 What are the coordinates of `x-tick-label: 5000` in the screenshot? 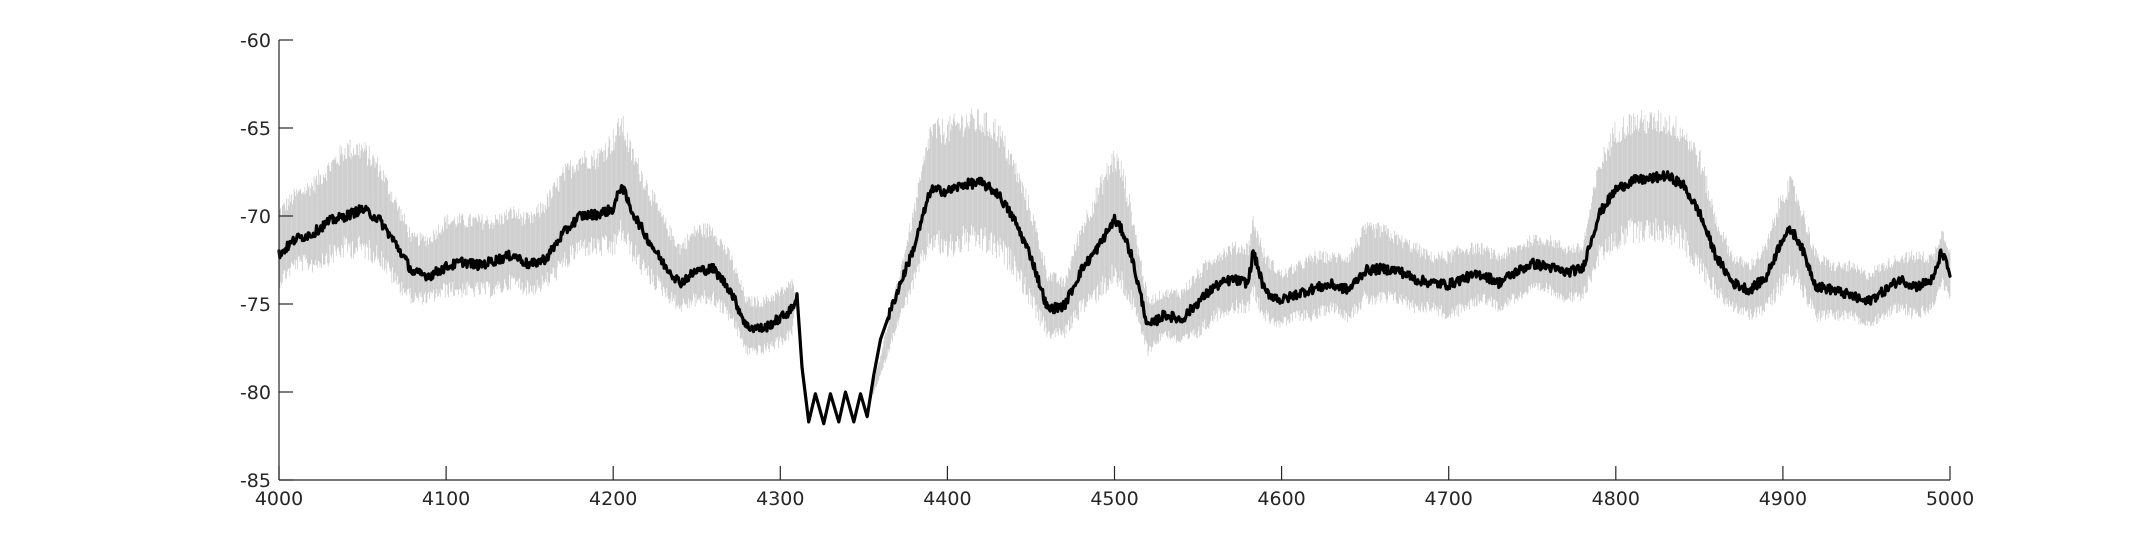 It's located at (1950, 499).